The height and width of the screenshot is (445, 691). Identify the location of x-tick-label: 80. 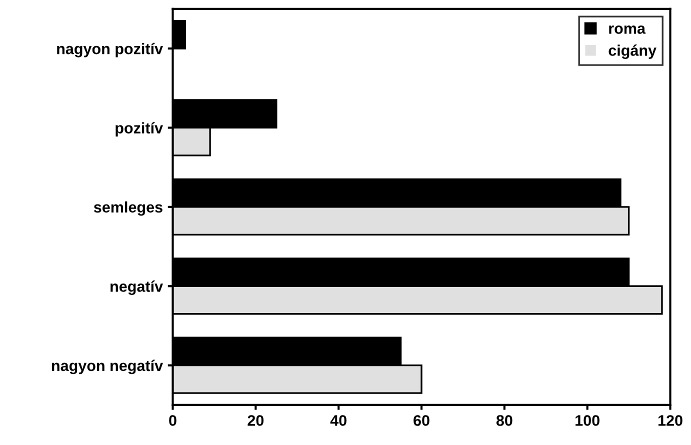
(504, 420).